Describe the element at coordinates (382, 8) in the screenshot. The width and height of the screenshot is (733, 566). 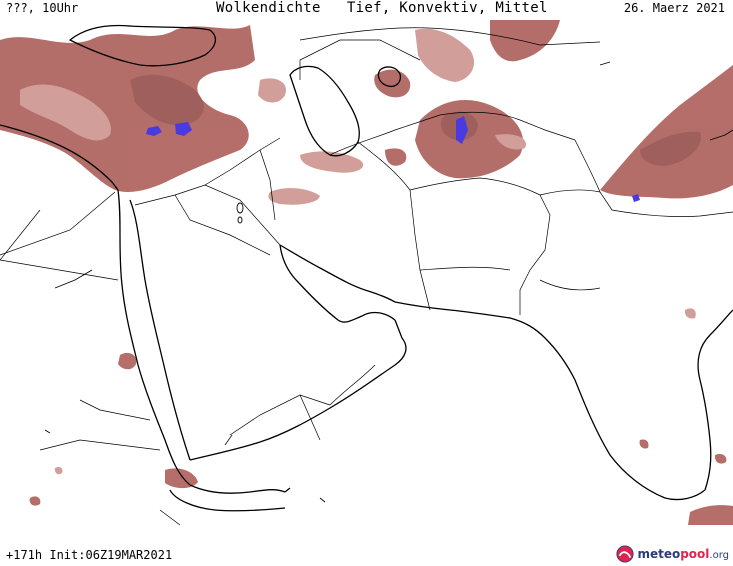
I see `map-title: Wolkendichte Tief, Konvektiv, Mittel` at that location.